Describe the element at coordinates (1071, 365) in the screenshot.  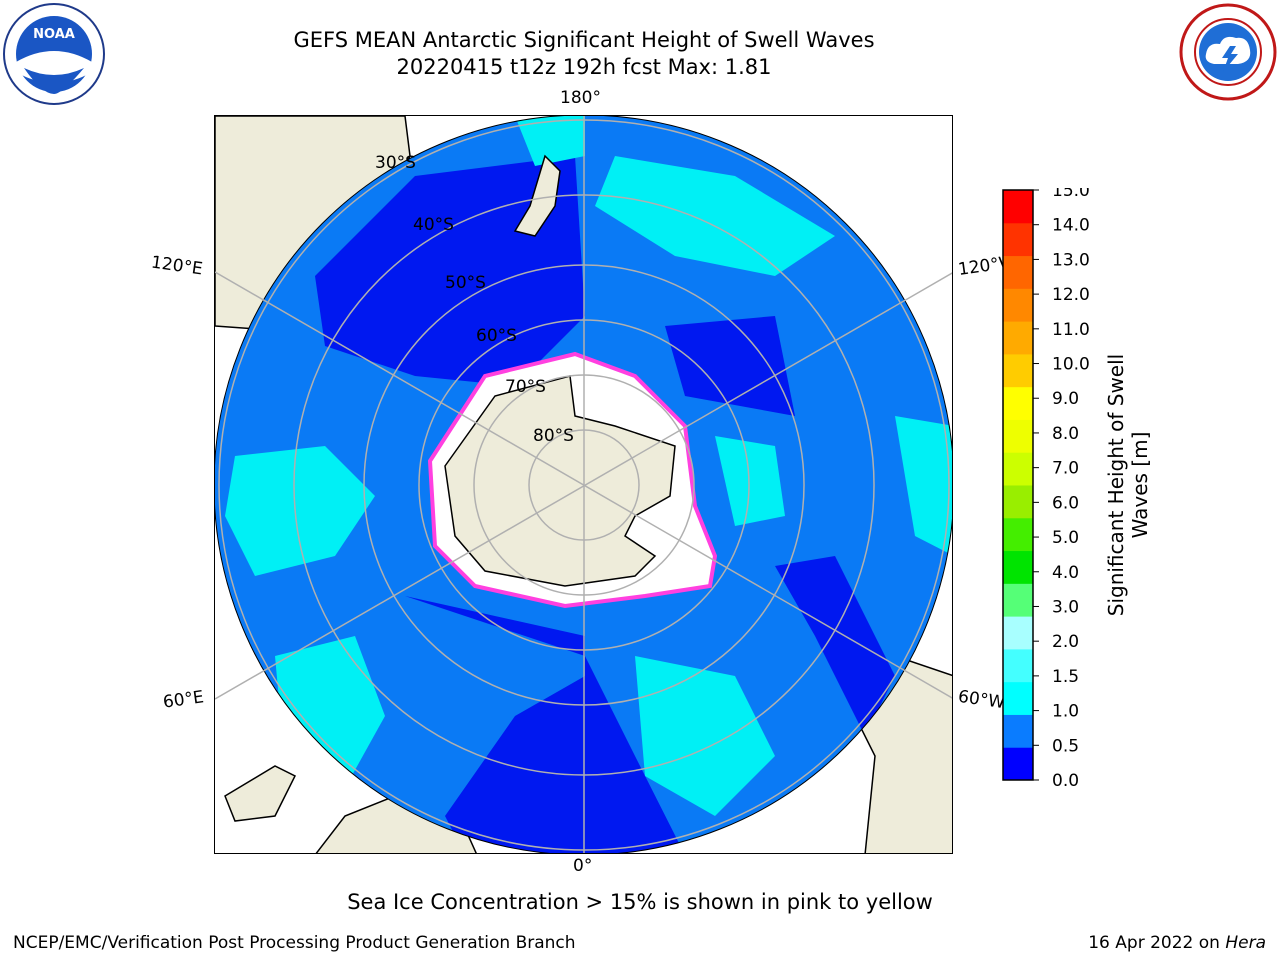
I see `colorbar-tick-label: 10.0` at that location.